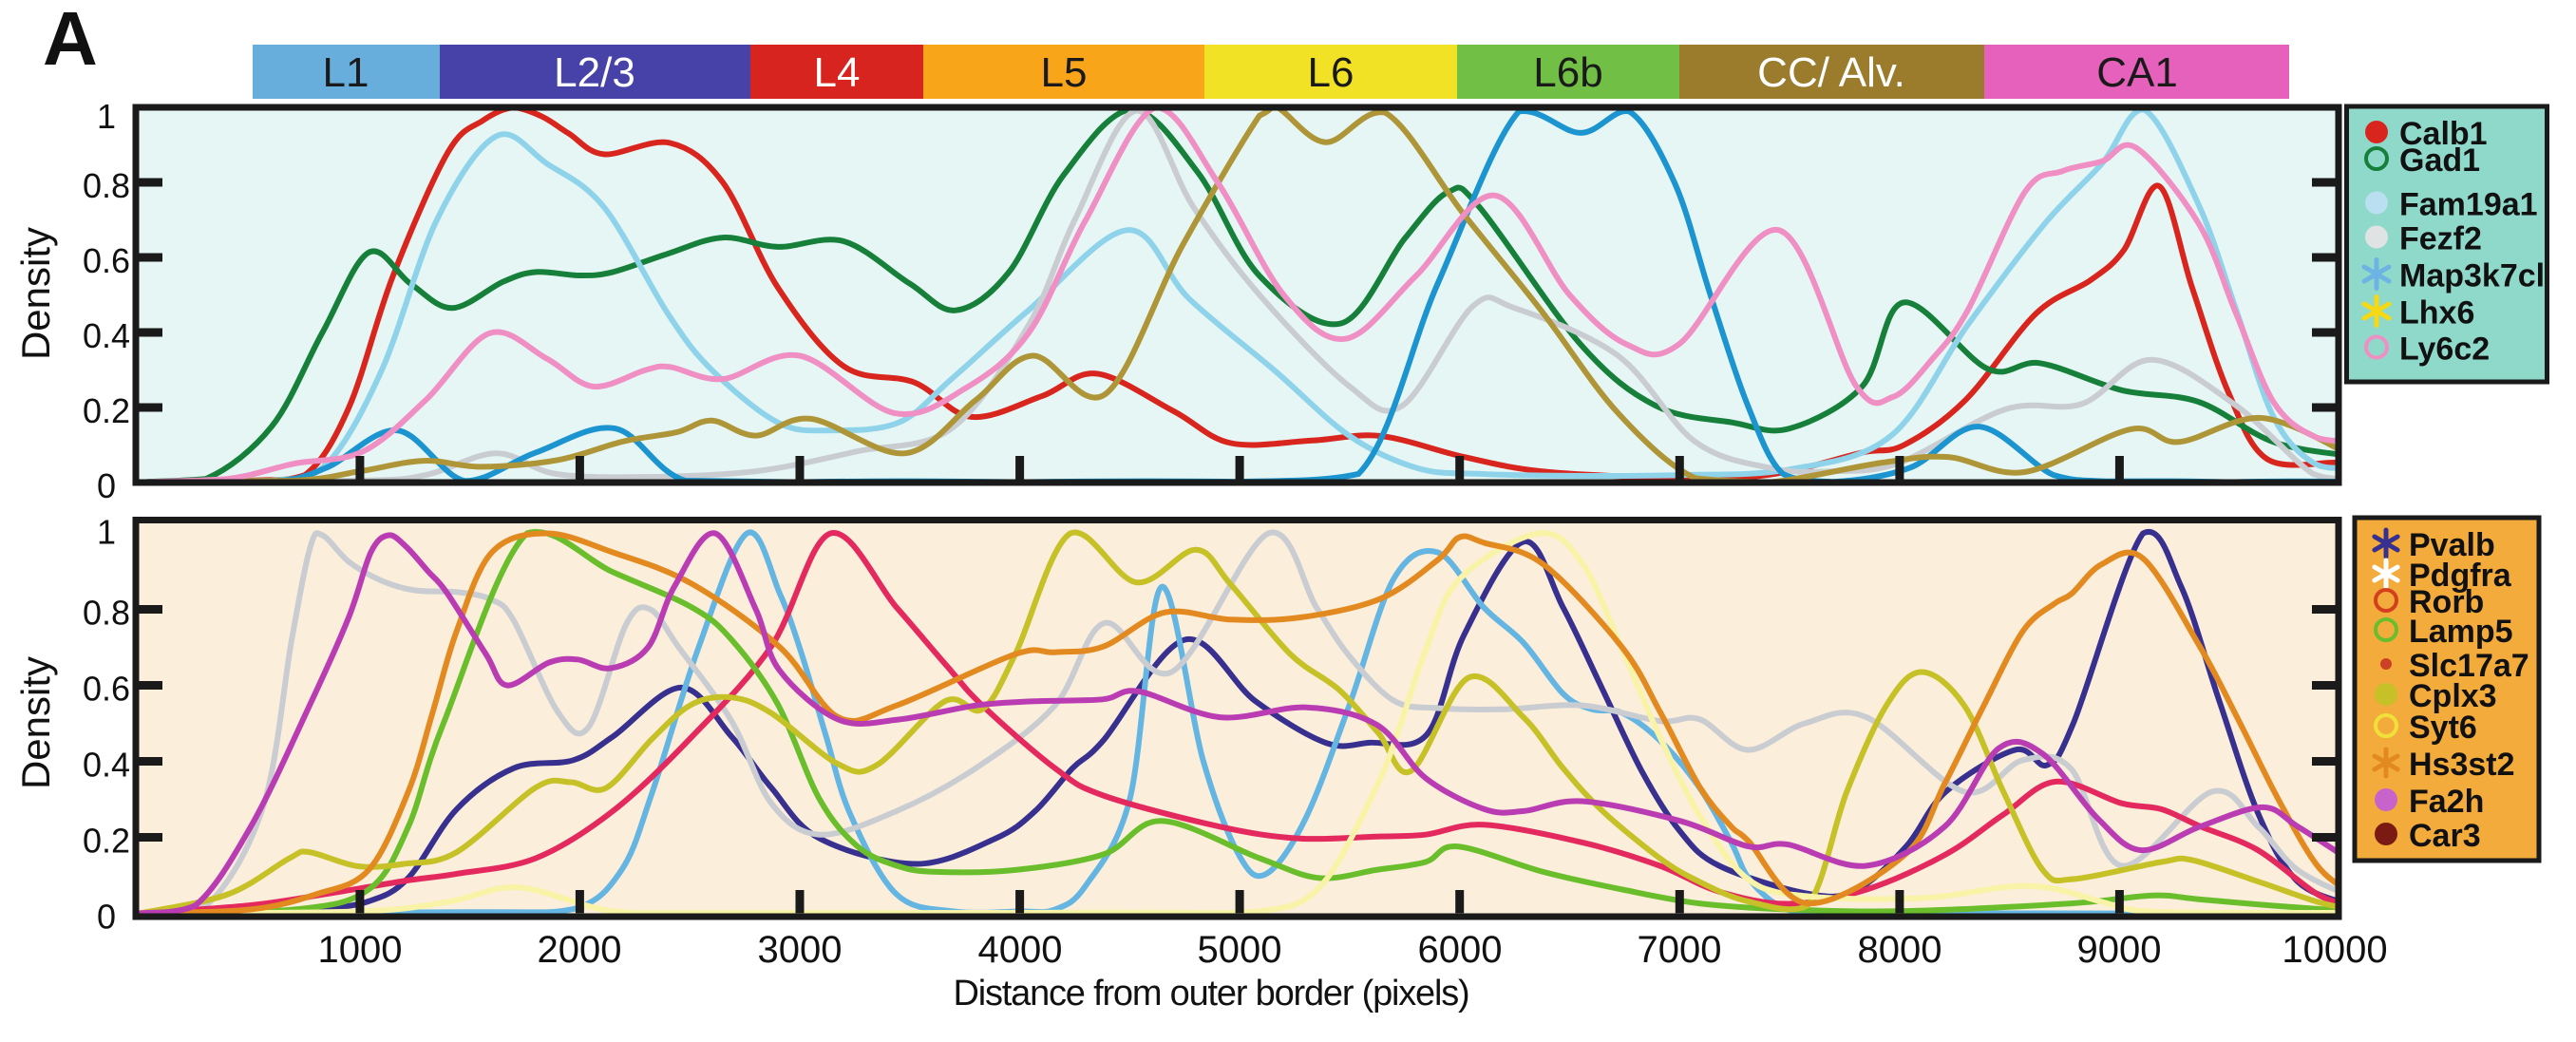 This screenshot has width=2576, height=1042. Describe the element at coordinates (580, 950) in the screenshot. I see `svg-text: 2000` at that location.